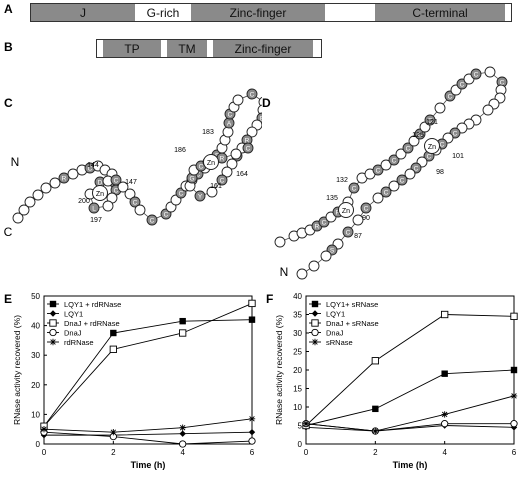  Describe the element at coordinates (440, 172) in the screenshot. I see `residue-position-d: 98` at that location.